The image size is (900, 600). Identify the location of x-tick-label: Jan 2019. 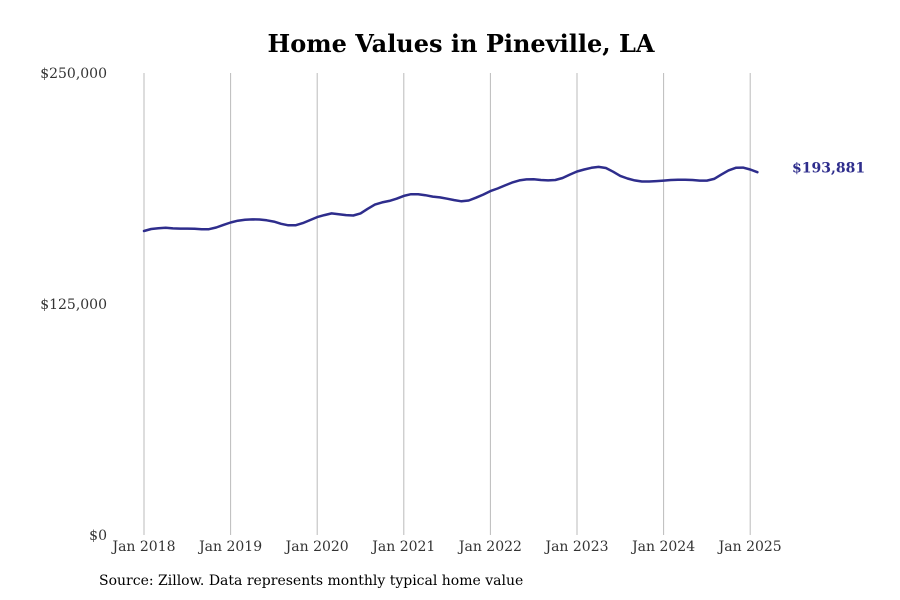
(229, 547).